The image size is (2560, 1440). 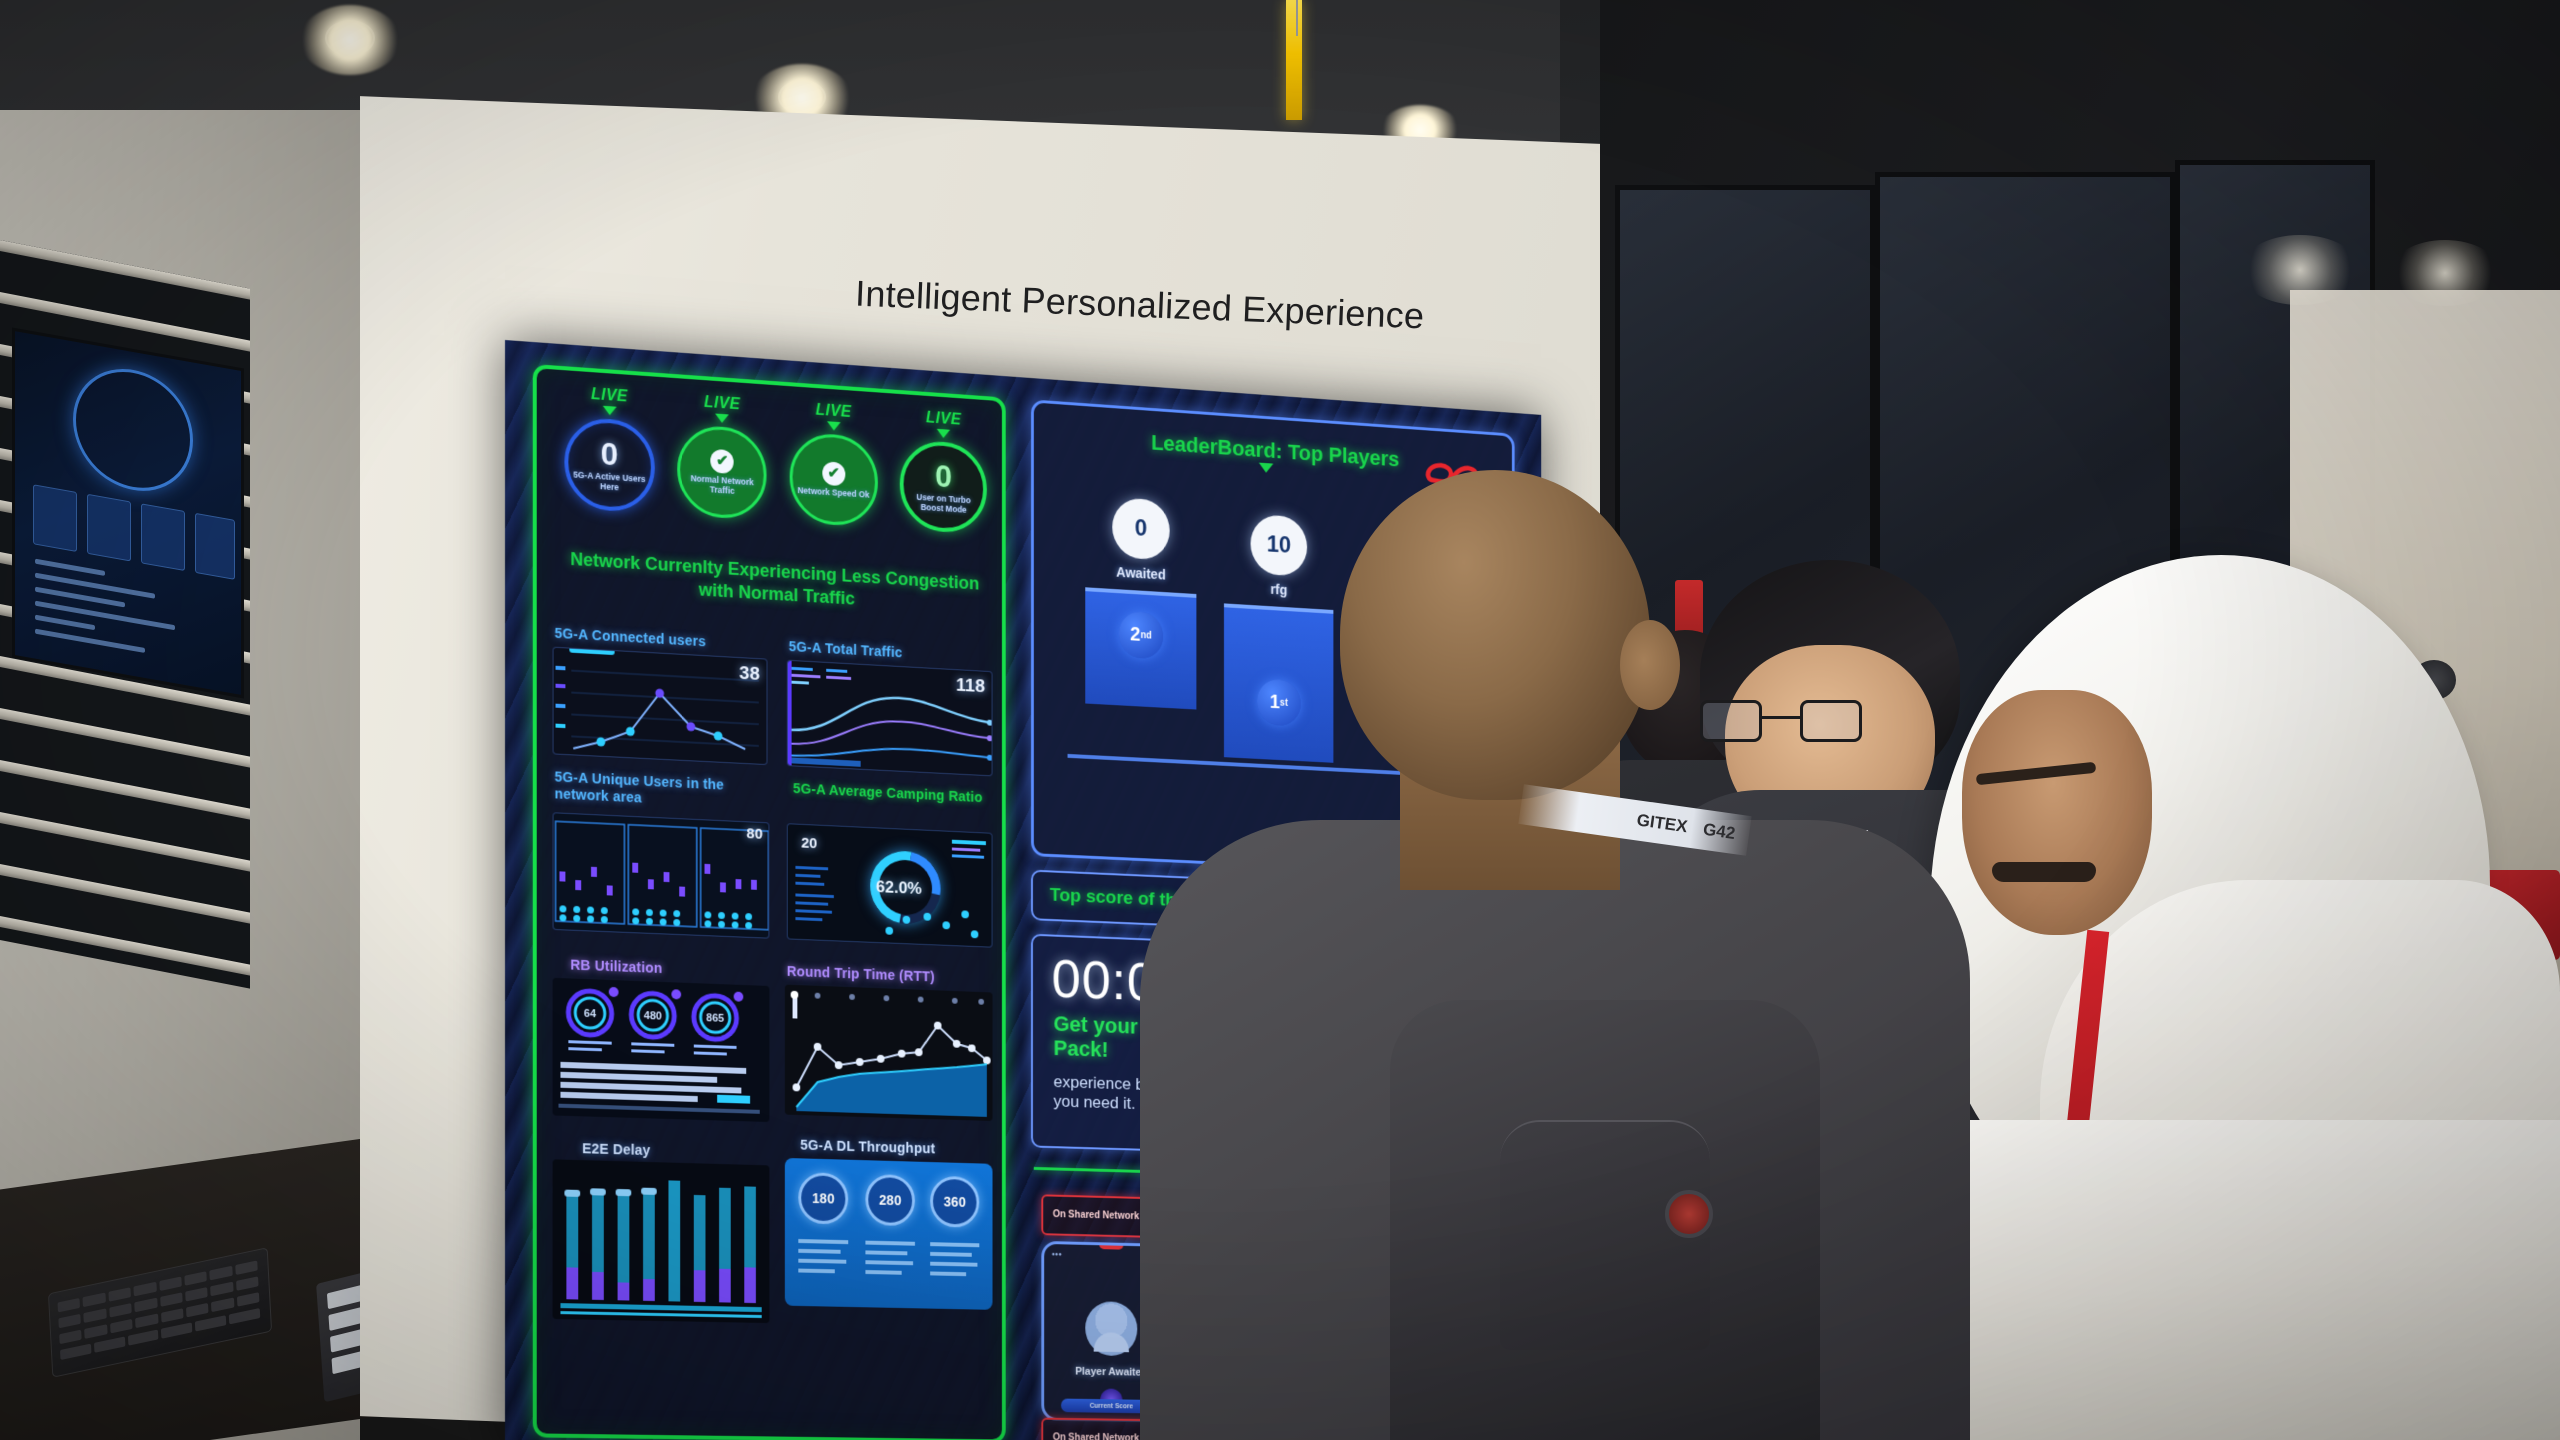 I want to click on e2e-delay-bars, so click(x=661, y=1249).